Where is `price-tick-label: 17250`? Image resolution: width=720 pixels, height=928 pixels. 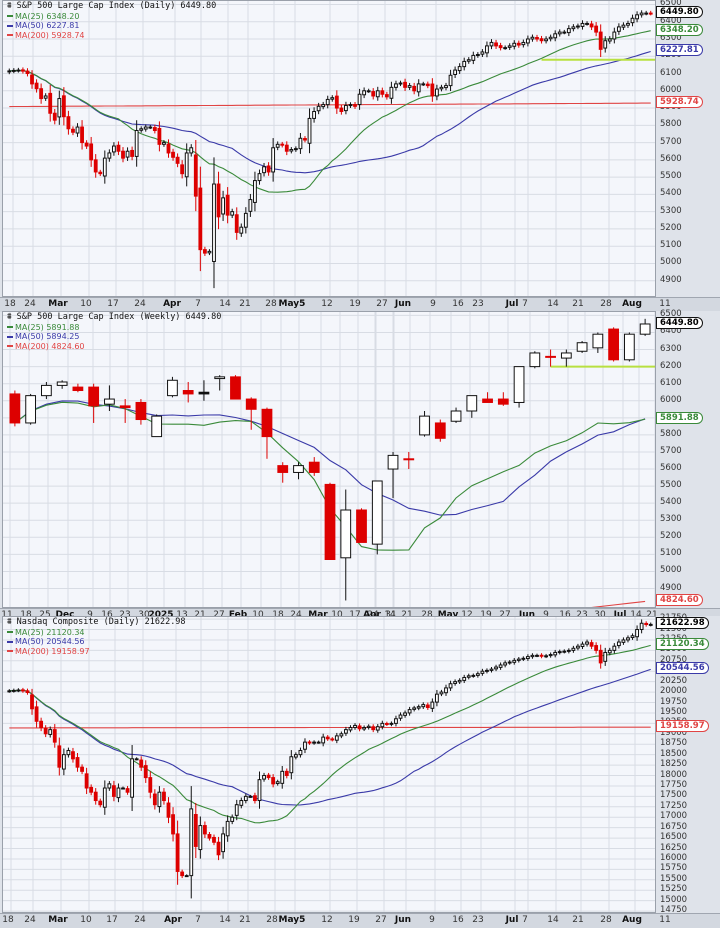 price-tick-label: 17250 is located at coordinates (674, 805).